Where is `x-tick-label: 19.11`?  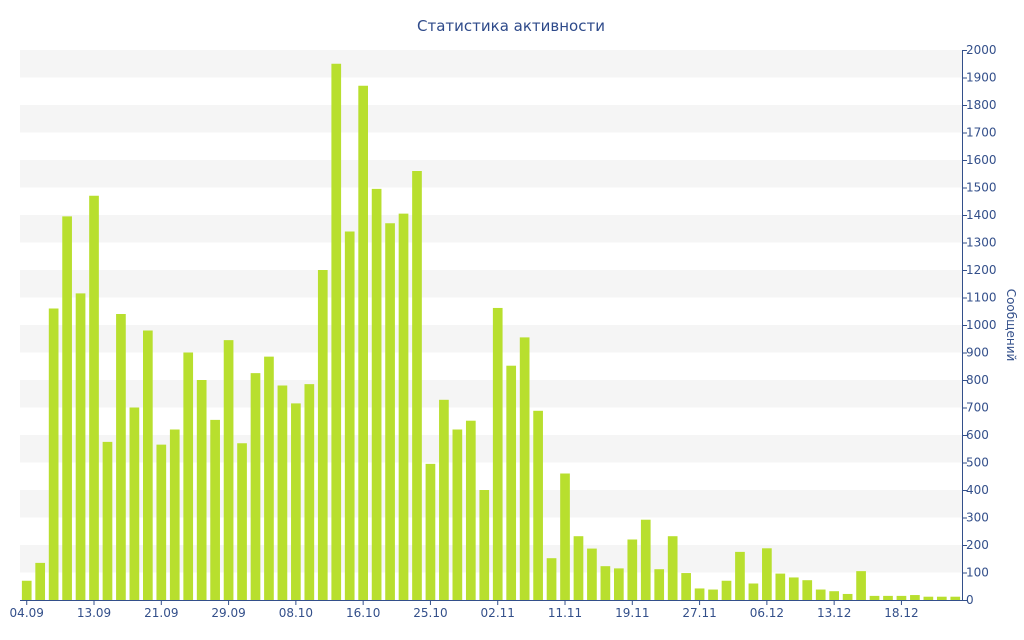
x-tick-label: 19.11 is located at coordinates (632, 613).